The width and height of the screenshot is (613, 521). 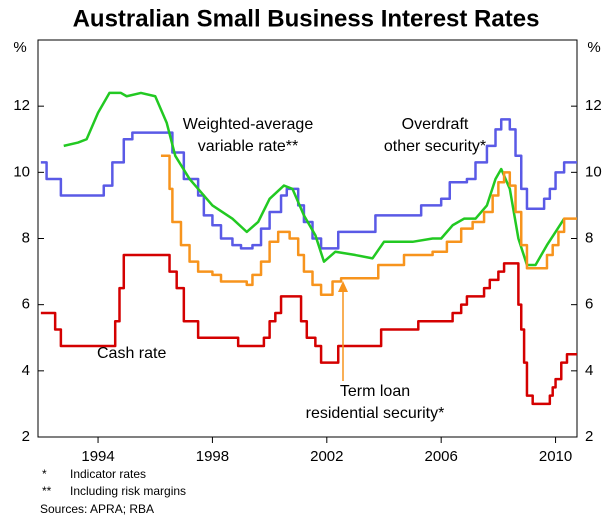 I want to click on series-label: other security*, so click(x=435, y=146).